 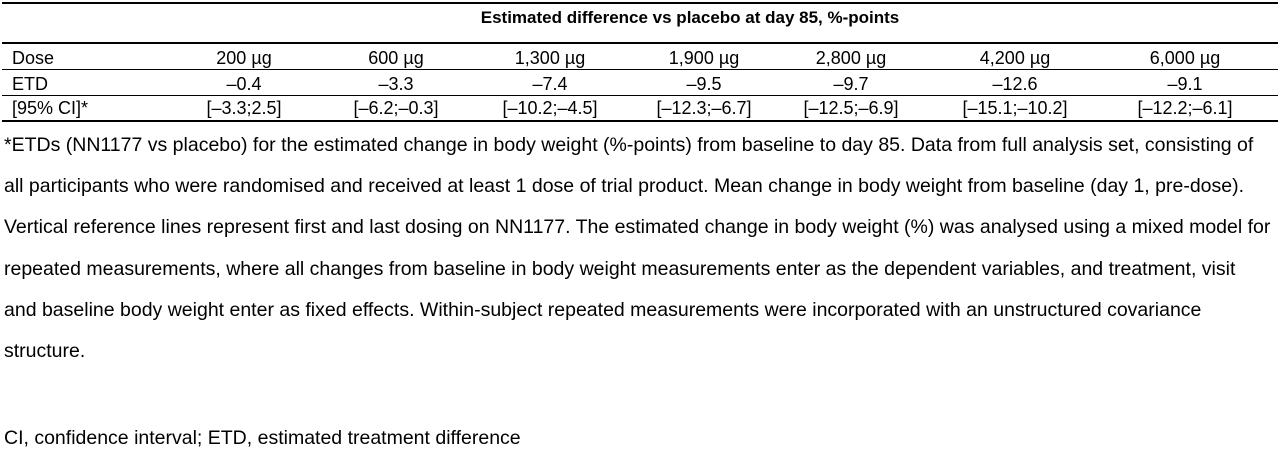 I want to click on dose-cell: 600 µg, so click(x=396, y=58).